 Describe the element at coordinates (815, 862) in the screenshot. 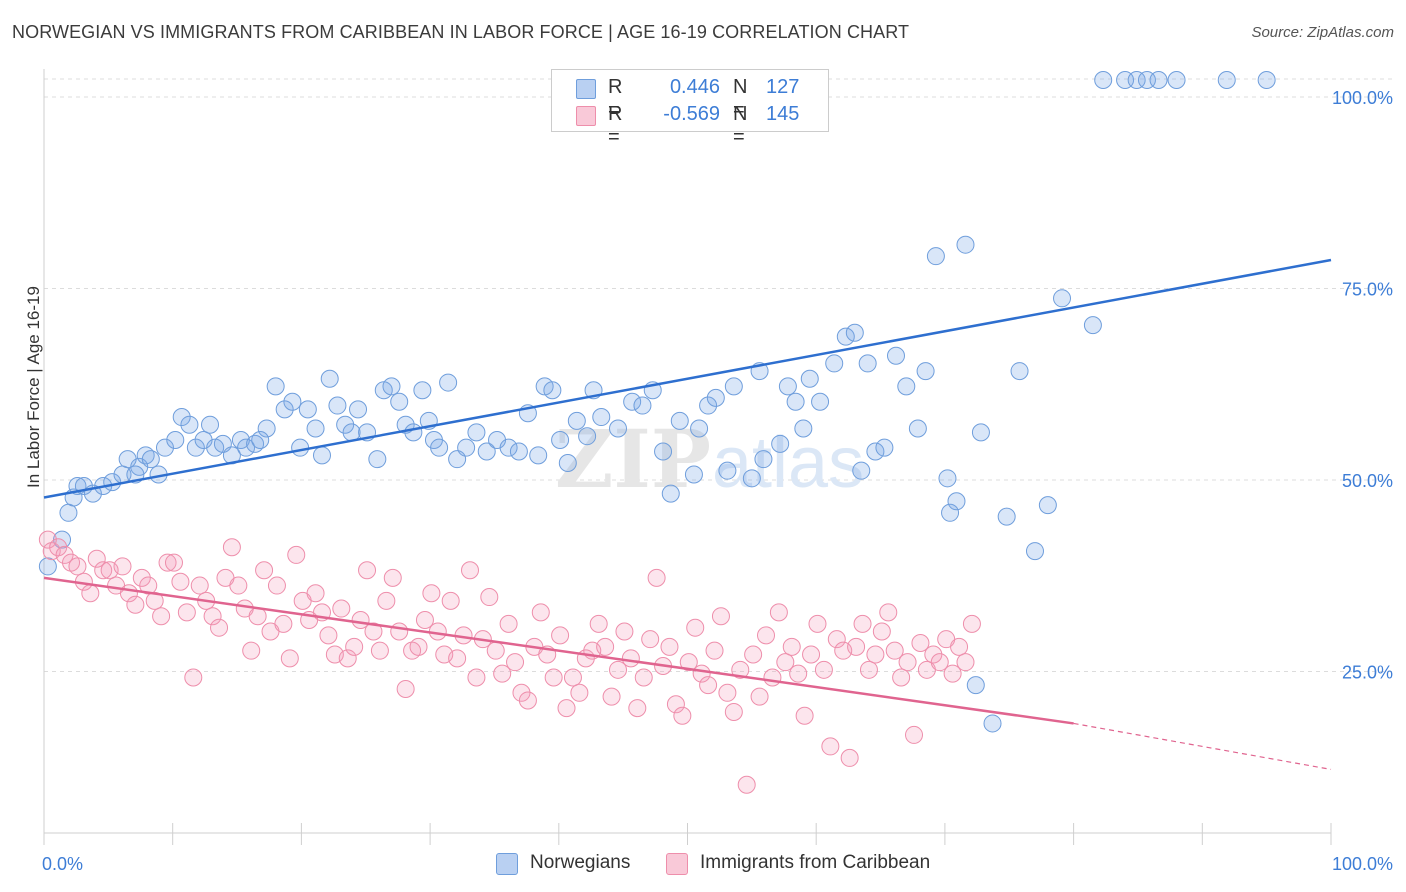

I see `bottom-legend-label: Immigrants from Caribbean` at that location.